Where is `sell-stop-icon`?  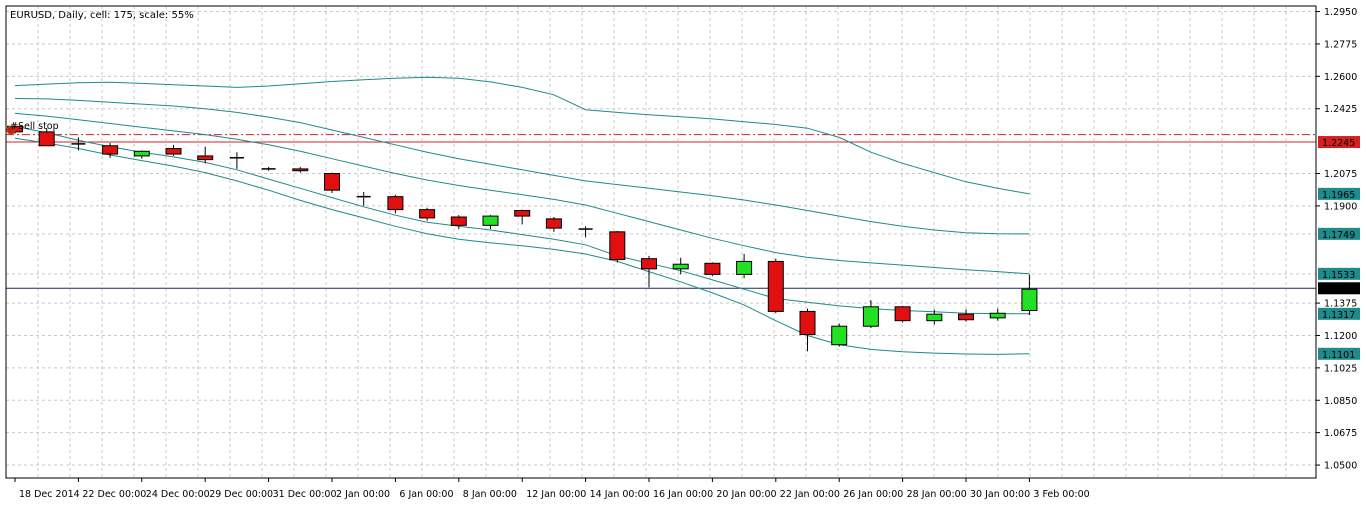
sell-stop-icon is located at coordinates (11, 130).